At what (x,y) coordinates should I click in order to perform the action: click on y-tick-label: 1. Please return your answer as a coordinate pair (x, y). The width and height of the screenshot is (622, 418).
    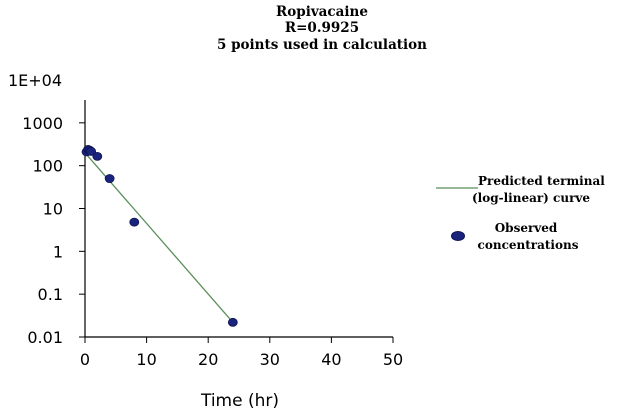
    Looking at the image, I should click on (58, 251).